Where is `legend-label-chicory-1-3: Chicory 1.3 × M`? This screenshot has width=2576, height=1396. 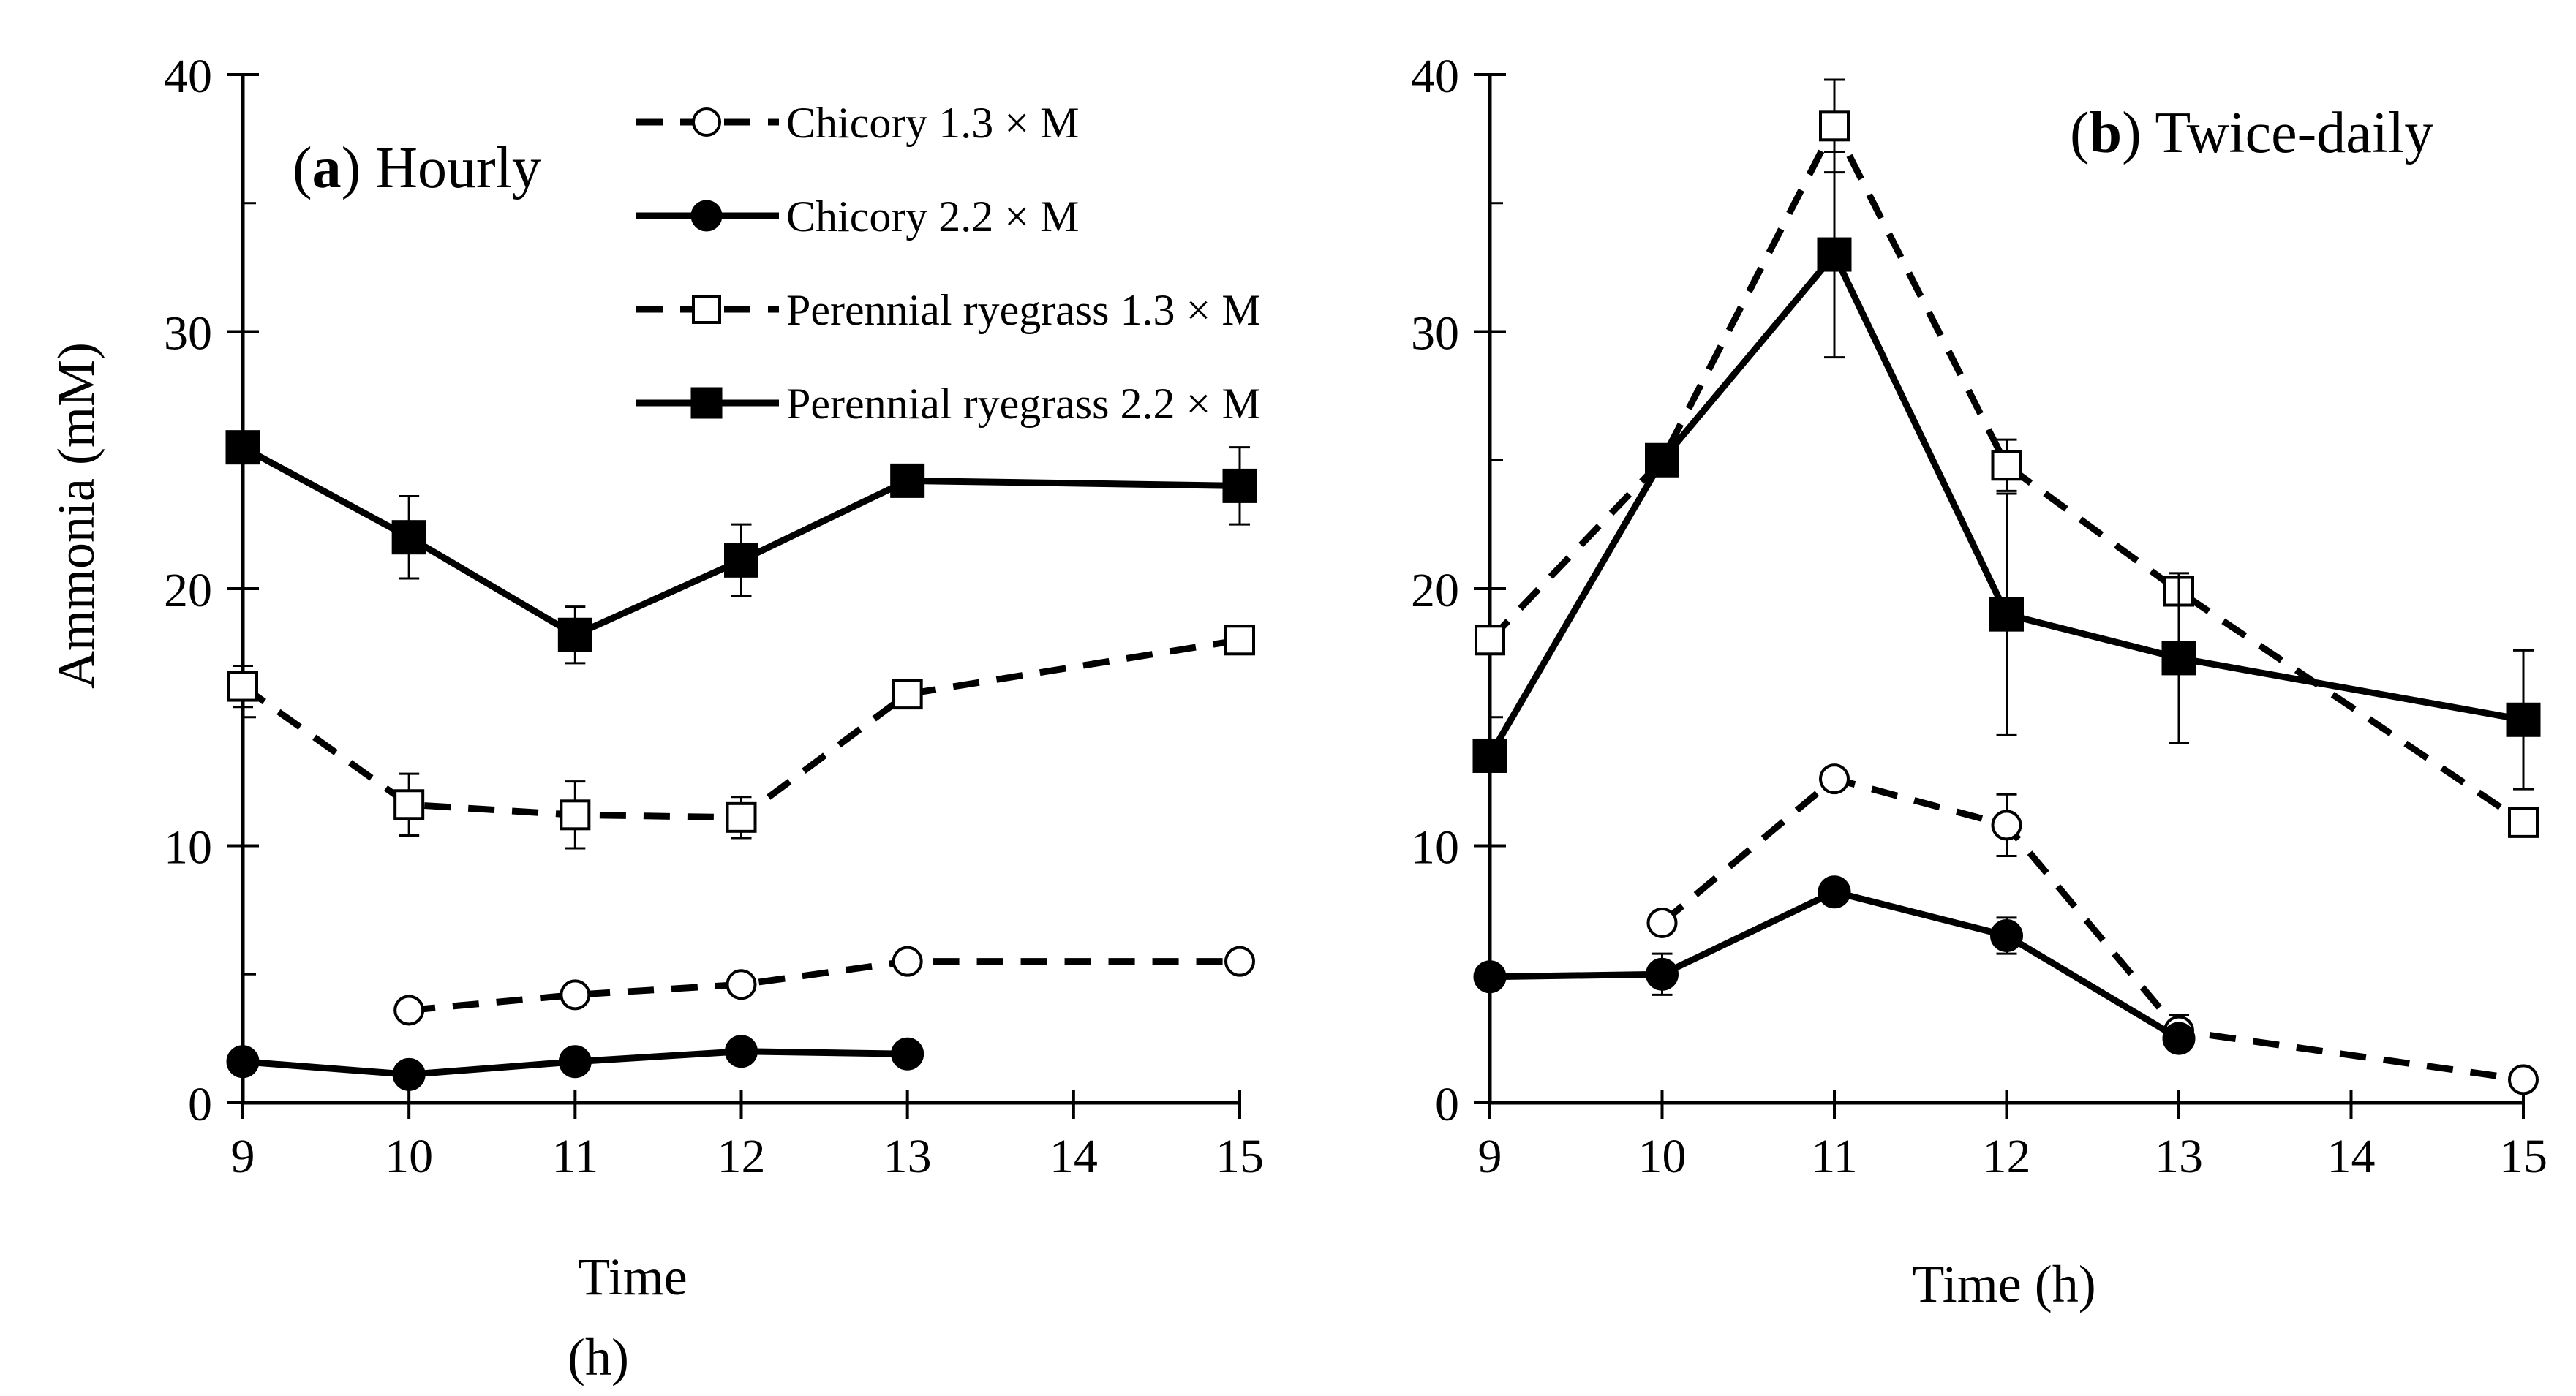
legend-label-chicory-1-3: Chicory 1.3 × M is located at coordinates (933, 123).